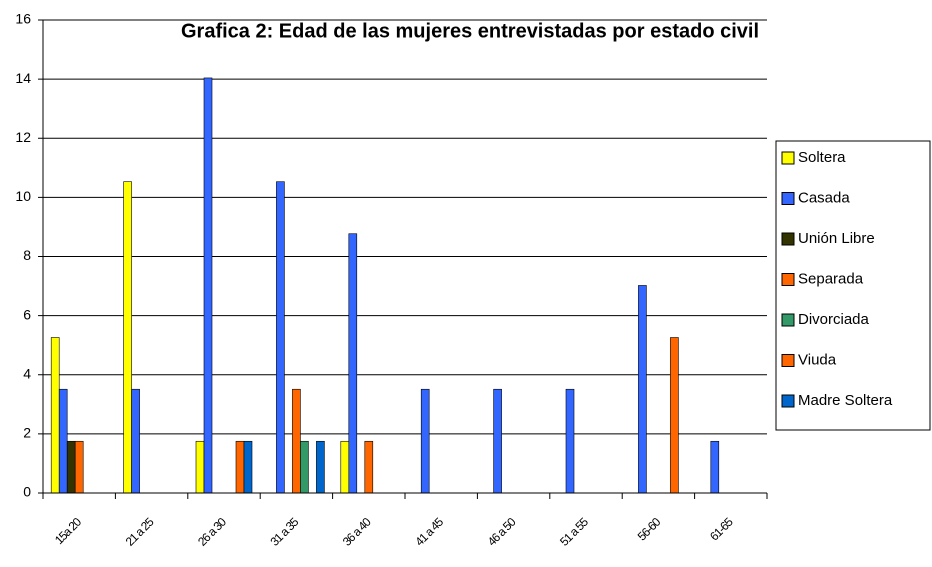 This screenshot has width=932, height=567. What do you see at coordinates (836, 238) in the screenshot?
I see `legend-label: Unión Libre` at bounding box center [836, 238].